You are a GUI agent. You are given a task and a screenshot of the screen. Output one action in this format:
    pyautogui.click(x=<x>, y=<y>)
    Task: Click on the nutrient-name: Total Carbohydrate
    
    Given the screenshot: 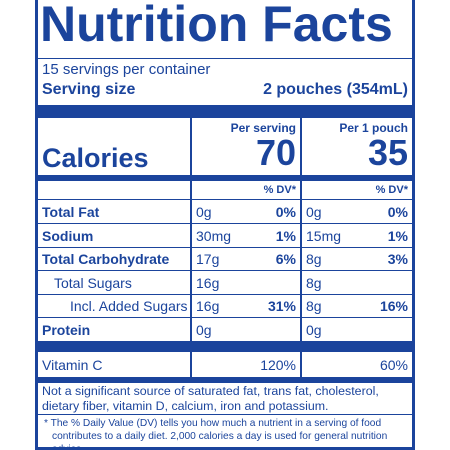 What is the action you would take?
    pyautogui.click(x=106, y=259)
    